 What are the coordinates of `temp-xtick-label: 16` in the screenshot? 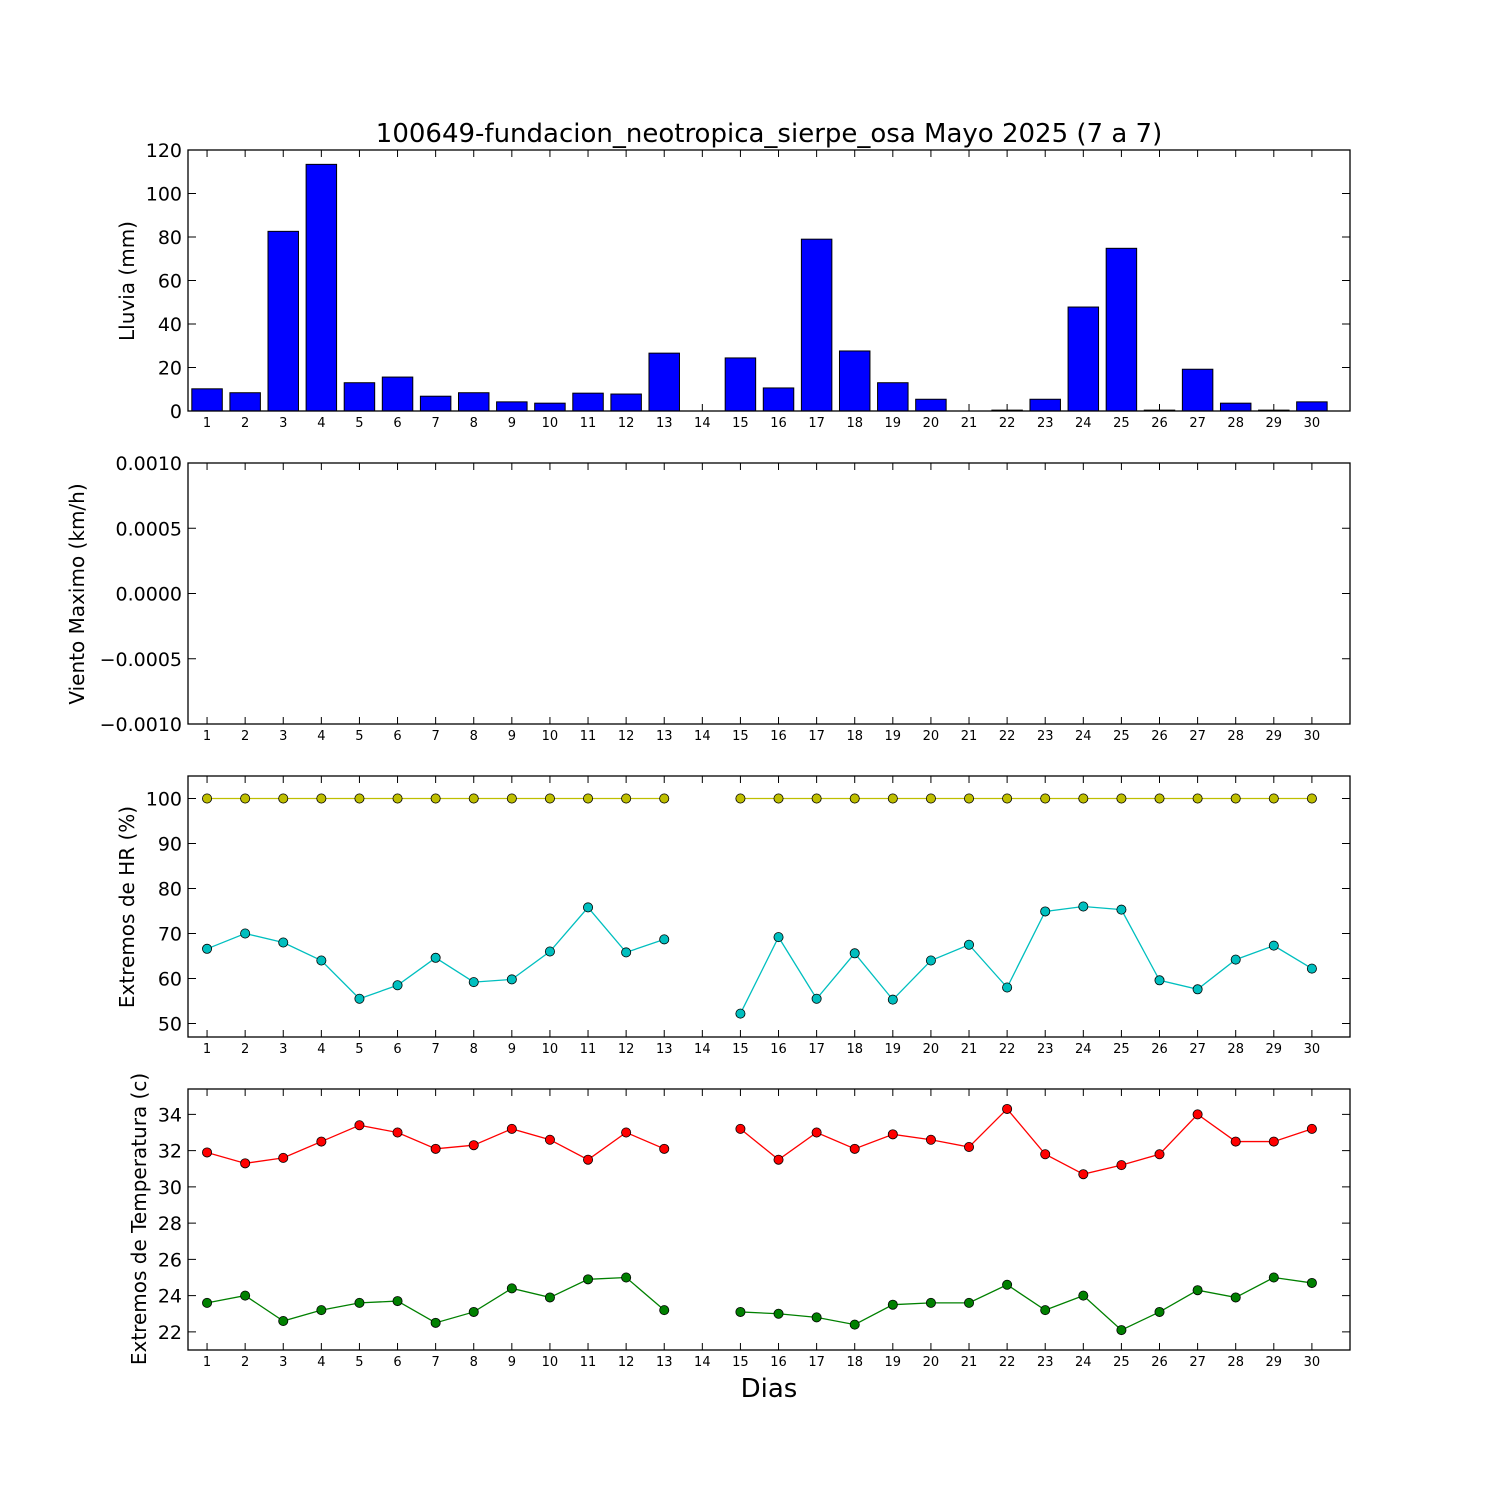 It's located at (778, 1362).